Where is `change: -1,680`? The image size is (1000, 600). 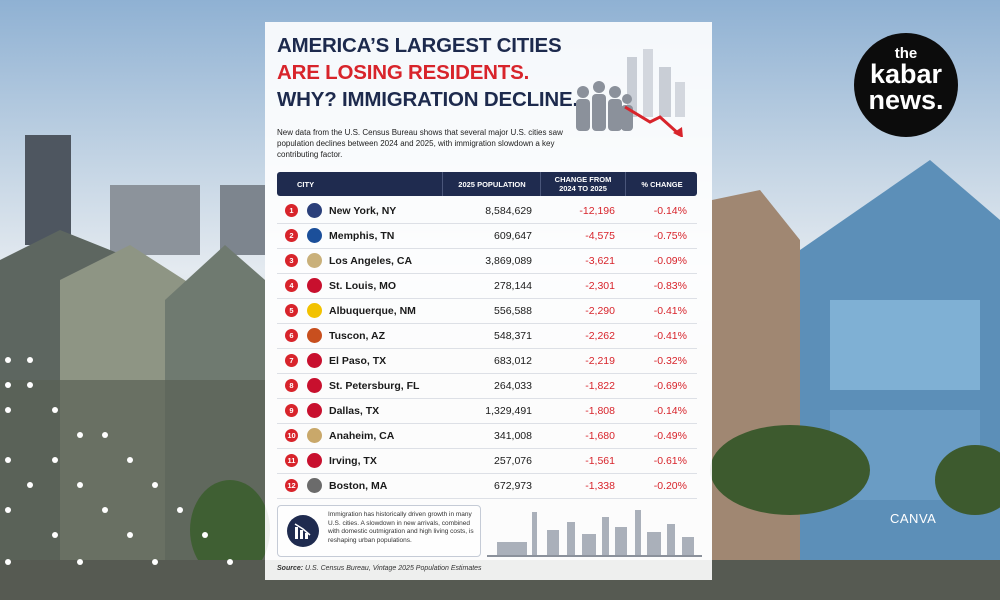 change: -1,680 is located at coordinates (600, 435).